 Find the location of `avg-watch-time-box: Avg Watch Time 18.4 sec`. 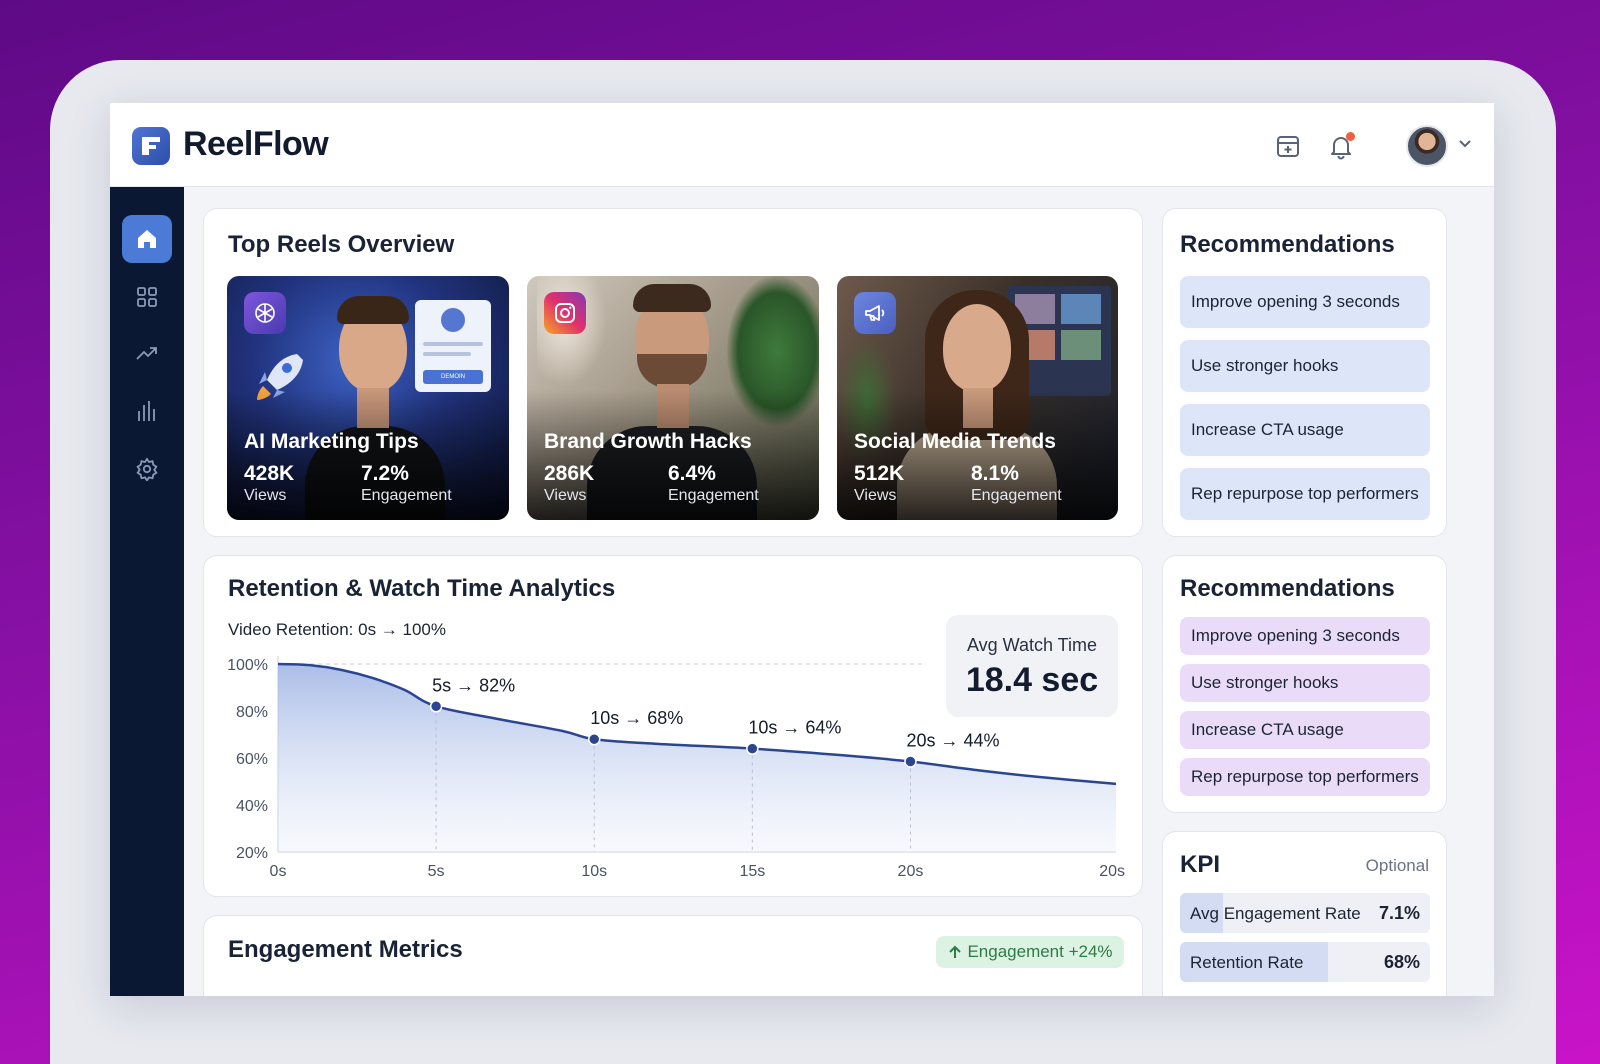

avg-watch-time-box: Avg Watch Time 18.4 sec is located at coordinates (1032, 666).